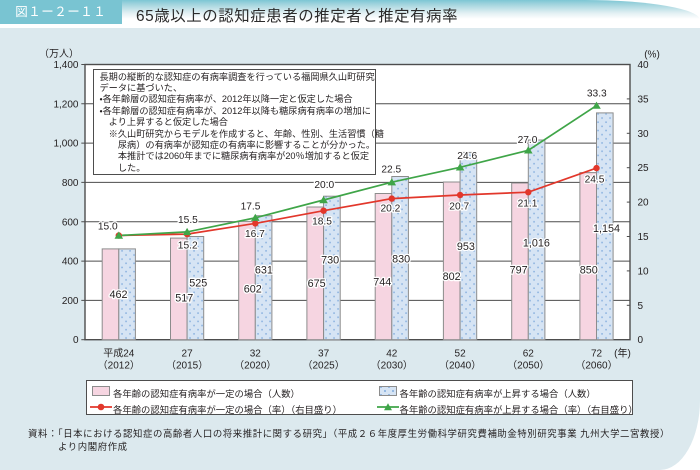 The width and height of the screenshot is (700, 470). I want to click on svg-text: 830, so click(401, 259).